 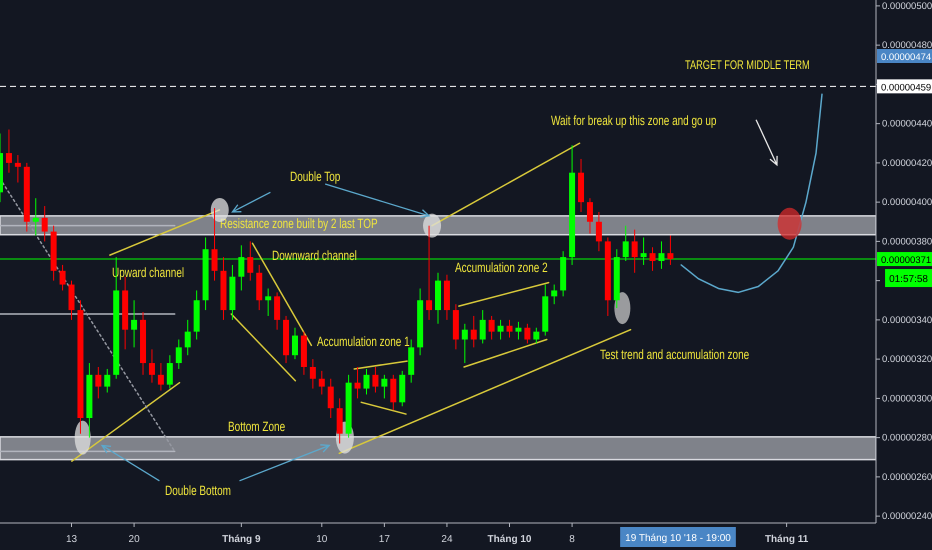 I want to click on text: 19 Tháng 10 '18 - 19:00, so click(x=678, y=538).